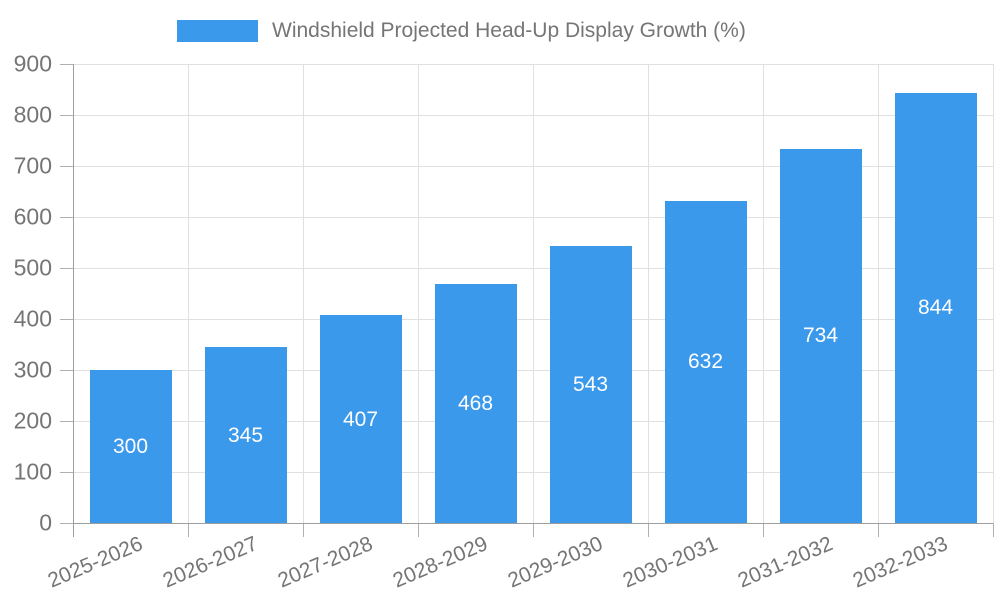 The image size is (1000, 600). Describe the element at coordinates (785, 562) in the screenshot. I see `x-axis-category-label: 2031-2032` at that location.